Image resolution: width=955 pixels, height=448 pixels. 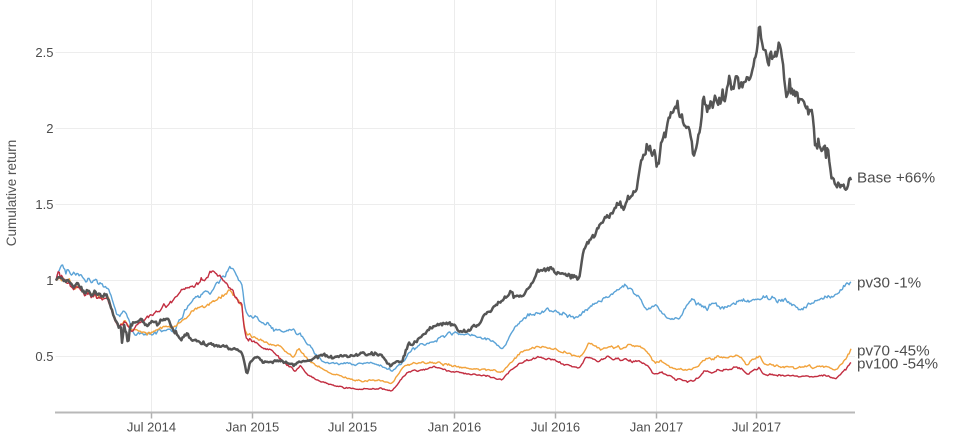 I want to click on svg-text: Jul 2016, so click(x=555, y=427).